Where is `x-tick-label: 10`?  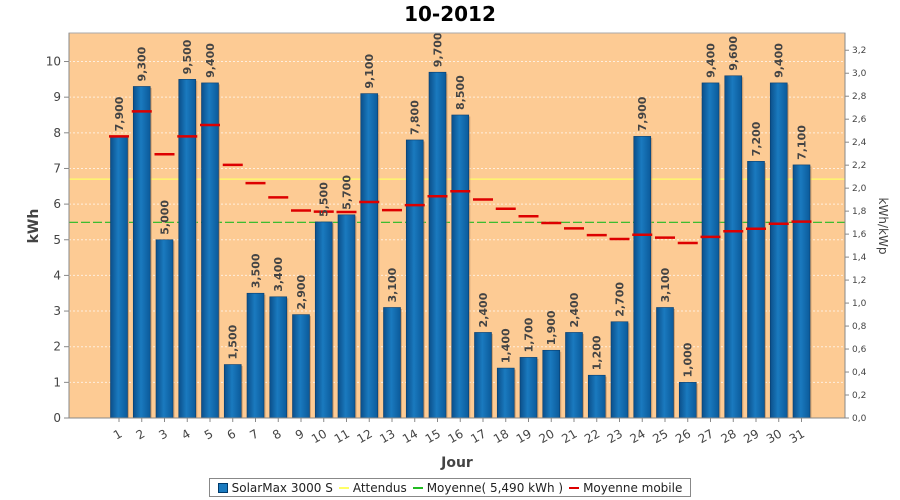
x-tick-label: 10 is located at coordinates (319, 436).